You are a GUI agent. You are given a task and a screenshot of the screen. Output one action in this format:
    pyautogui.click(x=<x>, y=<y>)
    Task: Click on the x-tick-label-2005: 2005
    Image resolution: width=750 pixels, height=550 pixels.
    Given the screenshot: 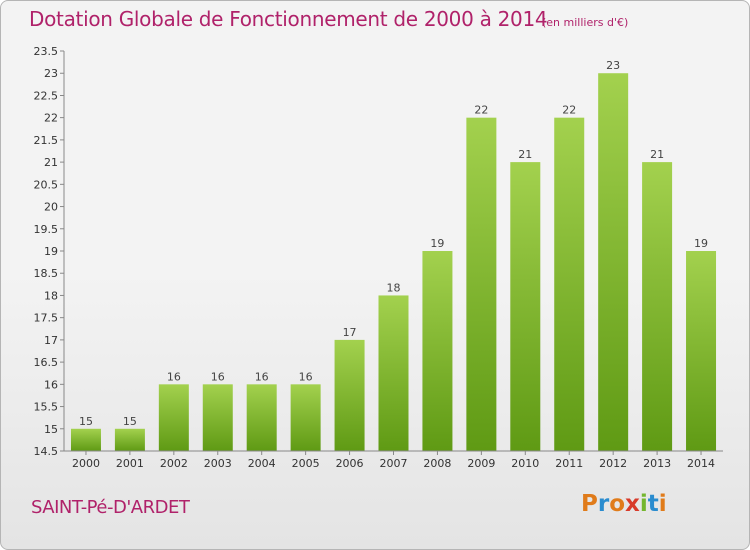 What is the action you would take?
    pyautogui.click(x=306, y=463)
    